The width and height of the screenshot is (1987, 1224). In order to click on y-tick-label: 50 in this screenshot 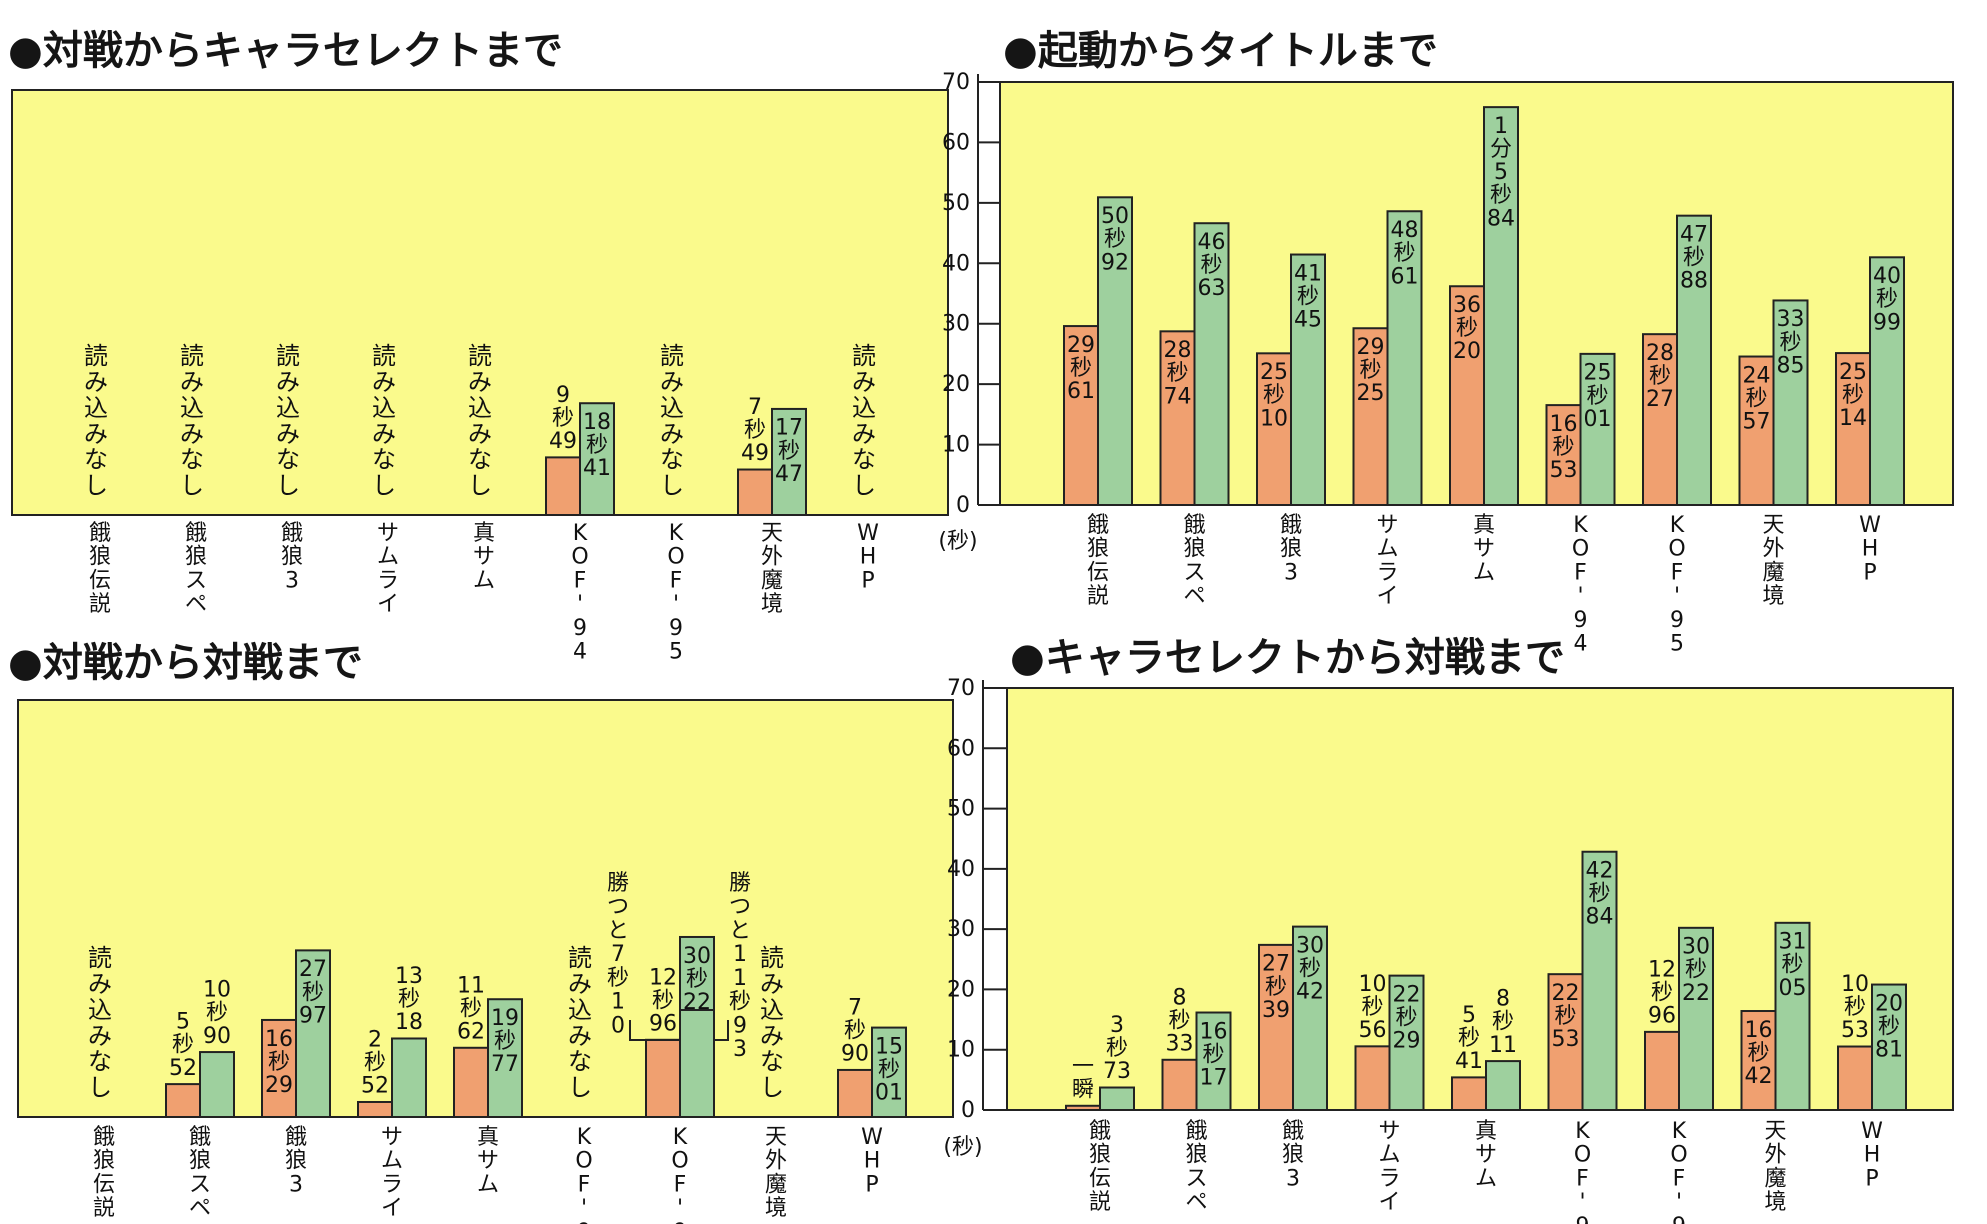, I will do `click(956, 203)`.